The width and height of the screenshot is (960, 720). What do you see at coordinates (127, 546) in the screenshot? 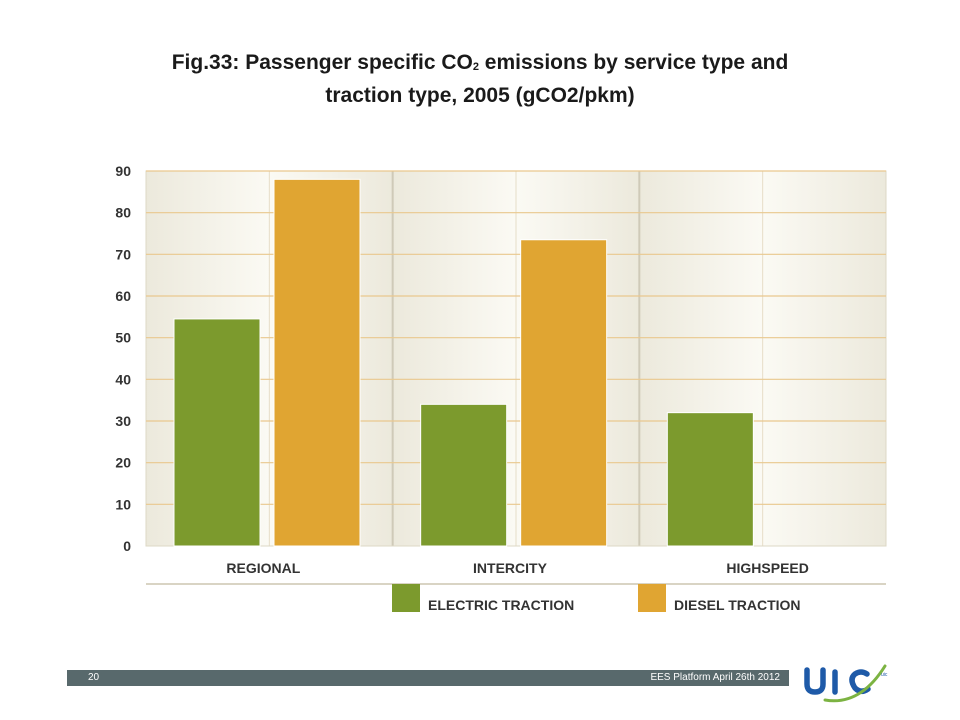
I see `y-tick-label: 0` at bounding box center [127, 546].